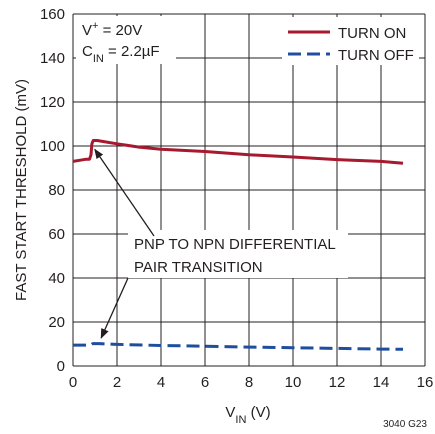 This screenshot has width=435, height=434. Describe the element at coordinates (376, 55) in the screenshot. I see `legend-label-turn-off: TURN OFF` at that location.